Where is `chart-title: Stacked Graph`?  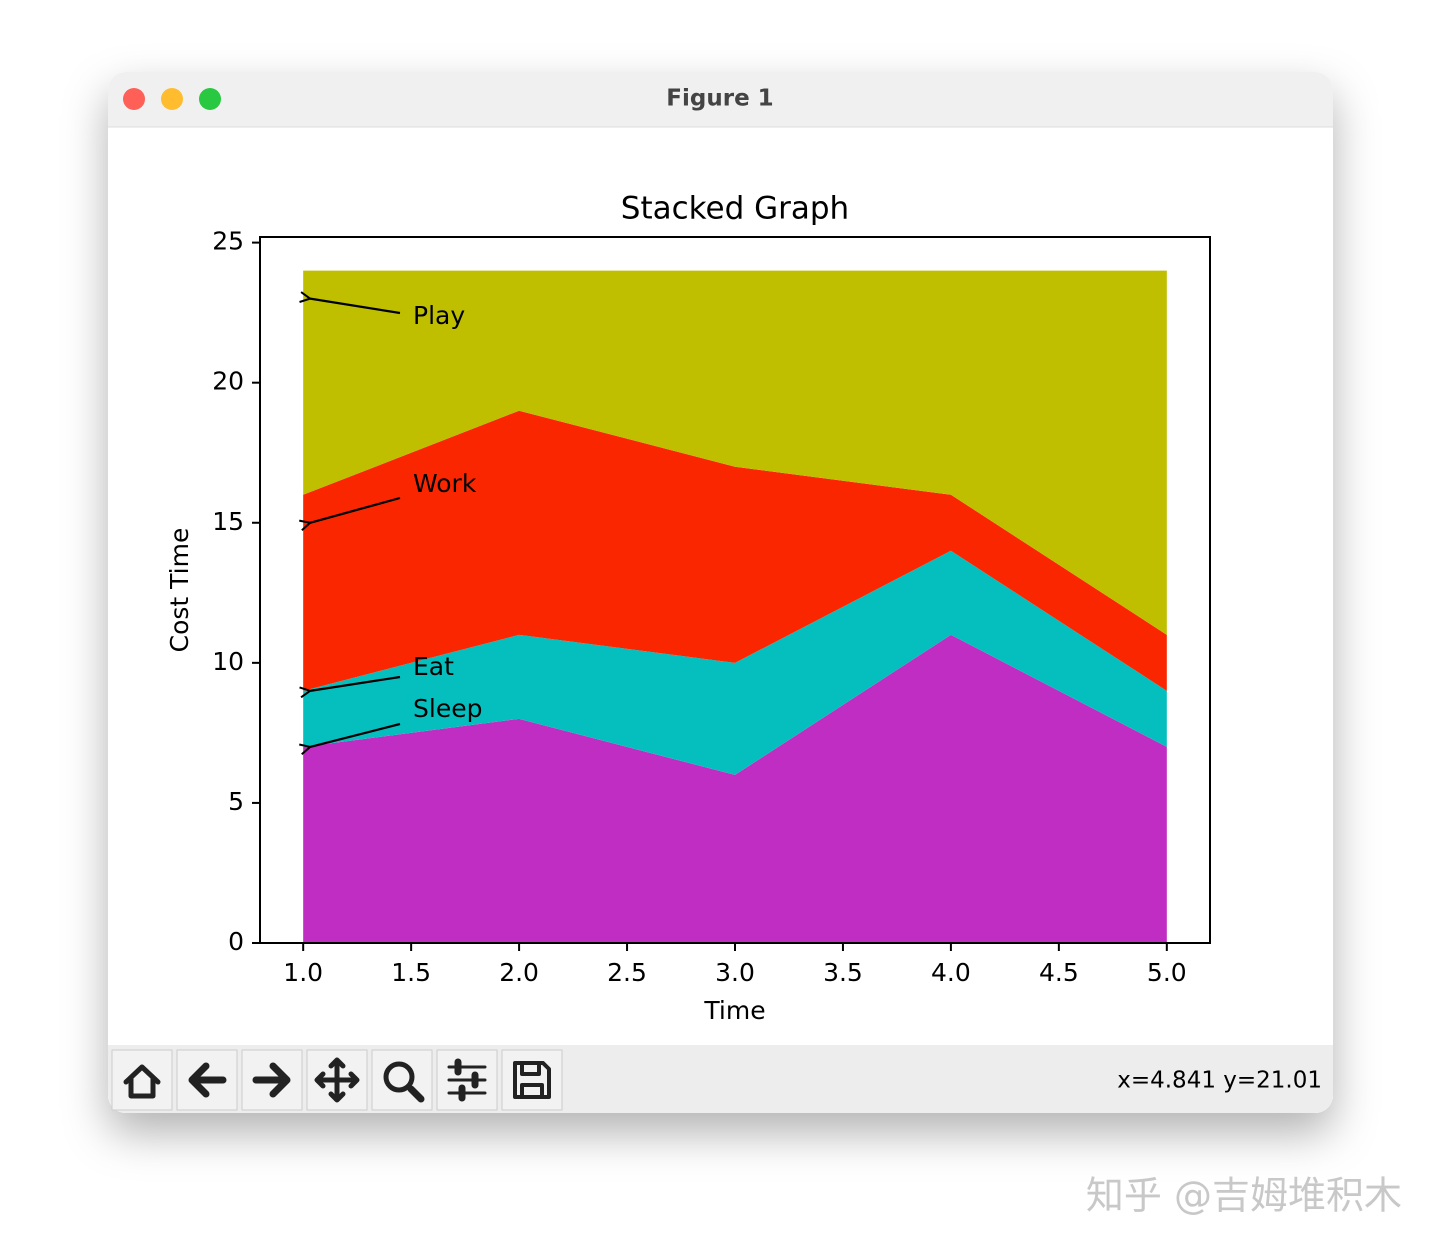 chart-title: Stacked Graph is located at coordinates (735, 209).